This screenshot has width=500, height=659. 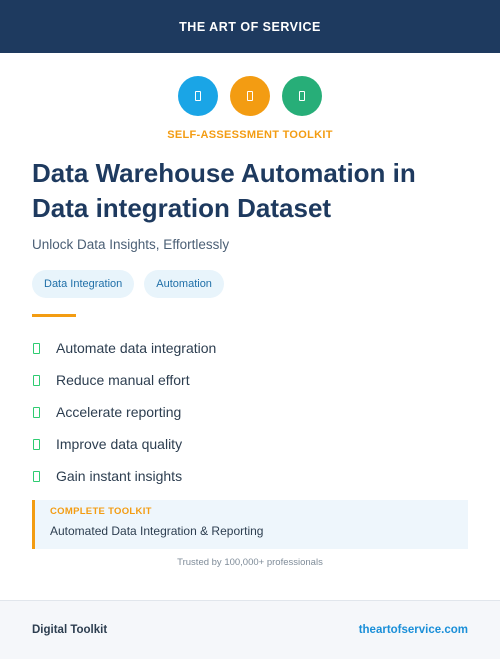 I want to click on feature-item: Automate data integration, so click(x=124, y=348).